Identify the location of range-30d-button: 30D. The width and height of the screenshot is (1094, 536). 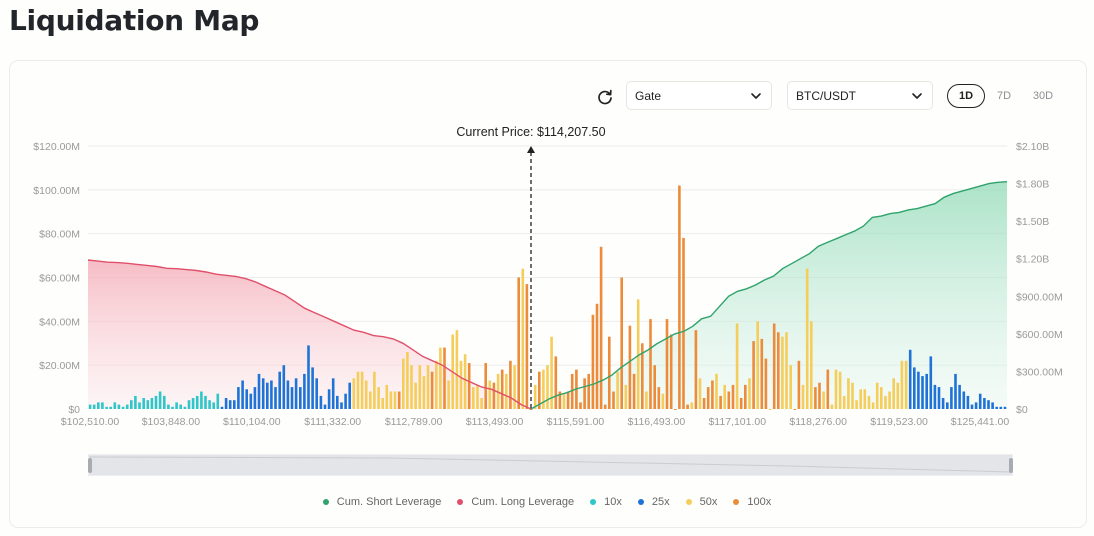
(1043, 96).